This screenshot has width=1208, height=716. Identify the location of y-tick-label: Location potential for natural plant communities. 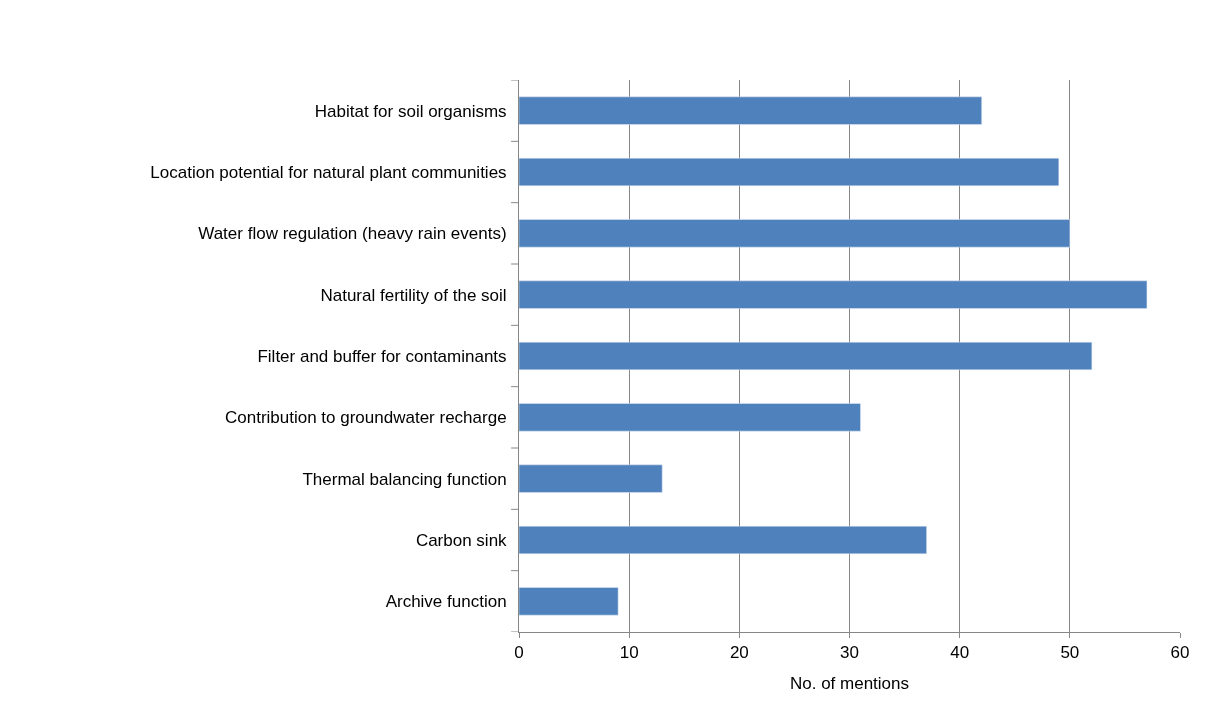
(328, 172).